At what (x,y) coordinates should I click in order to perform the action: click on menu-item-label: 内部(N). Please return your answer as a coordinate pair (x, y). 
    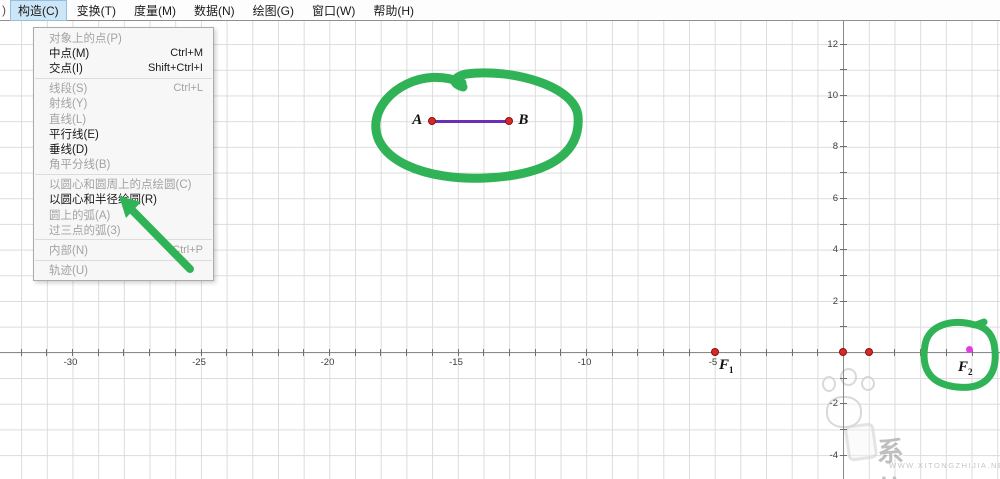
    Looking at the image, I should click on (68, 251).